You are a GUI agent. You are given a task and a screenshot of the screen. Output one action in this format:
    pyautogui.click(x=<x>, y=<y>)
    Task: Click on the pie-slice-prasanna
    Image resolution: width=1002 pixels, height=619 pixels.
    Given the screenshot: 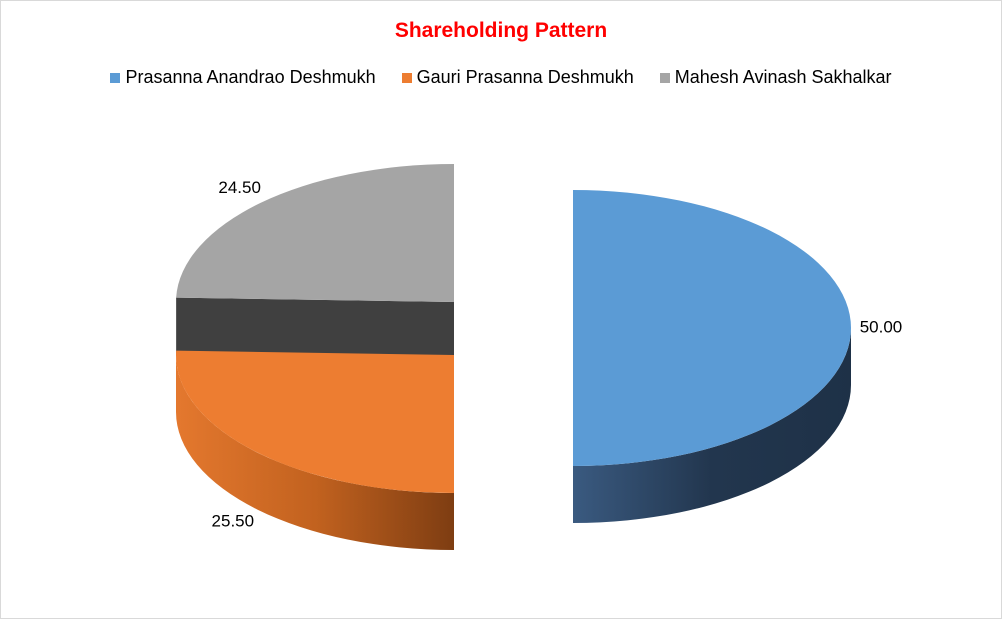 What is the action you would take?
    pyautogui.click(x=712, y=356)
    